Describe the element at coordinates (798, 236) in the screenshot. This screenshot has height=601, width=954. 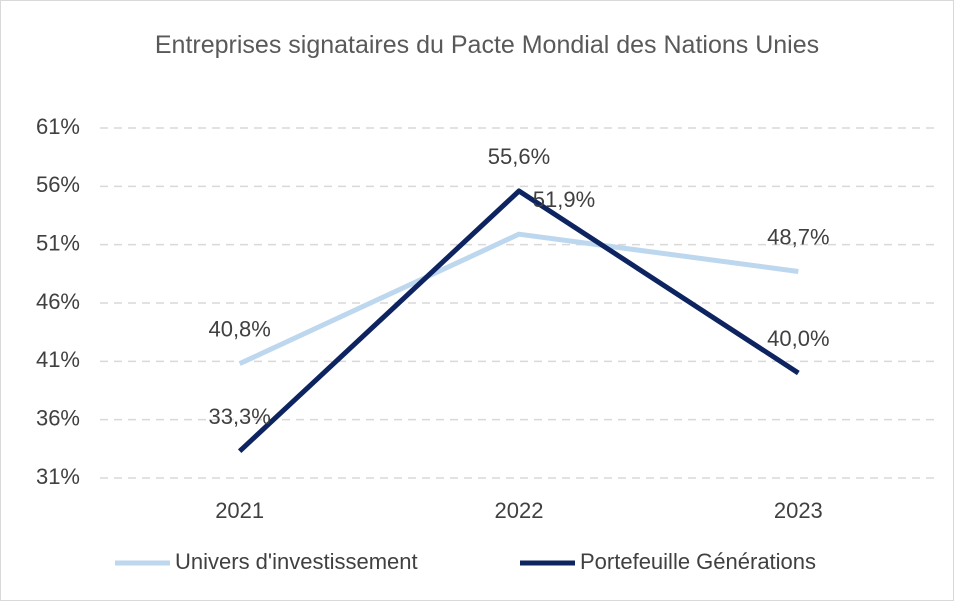
I see `data-label: 48,7%` at that location.